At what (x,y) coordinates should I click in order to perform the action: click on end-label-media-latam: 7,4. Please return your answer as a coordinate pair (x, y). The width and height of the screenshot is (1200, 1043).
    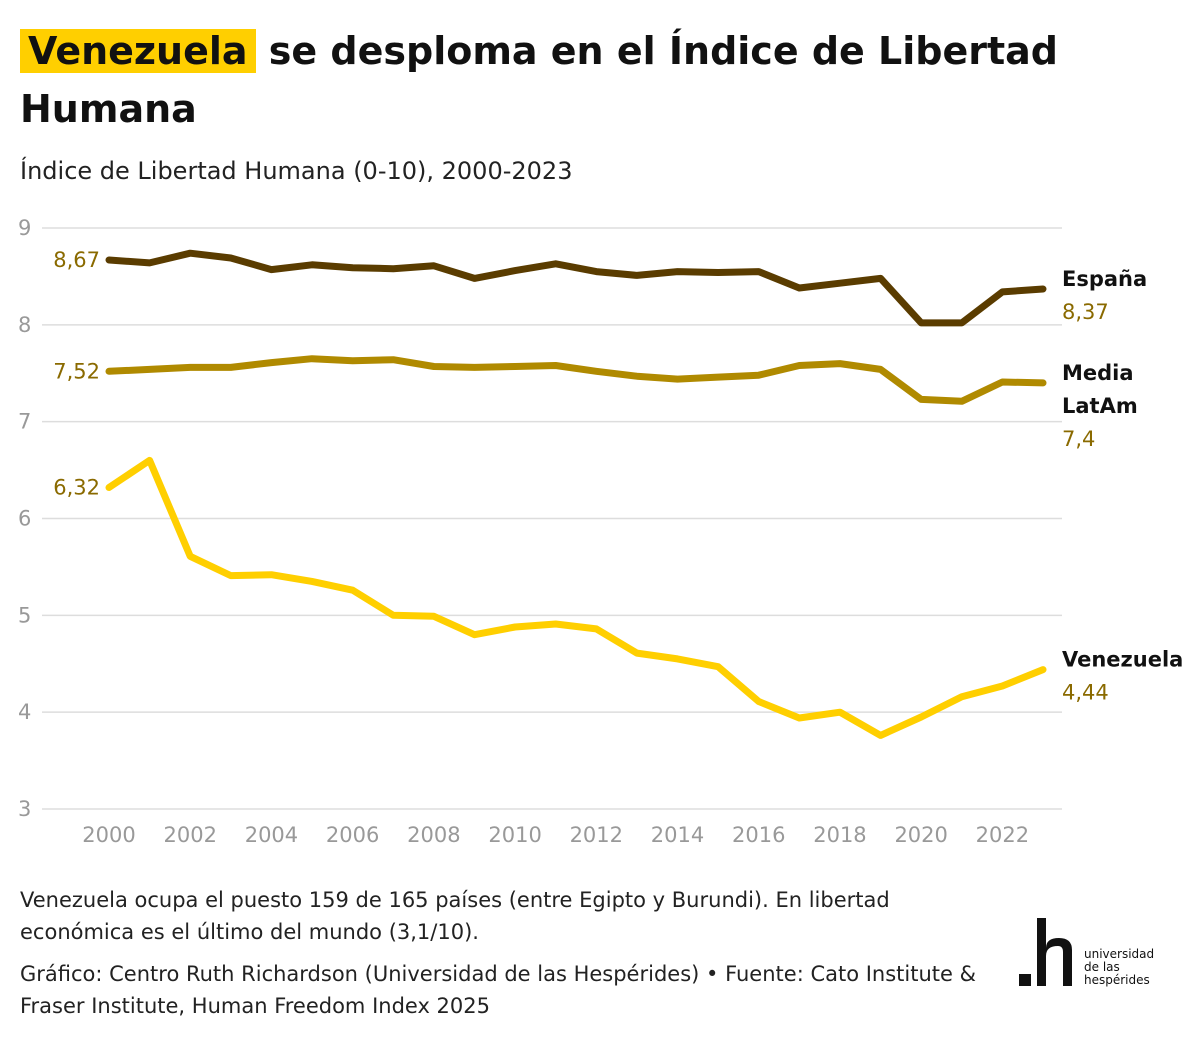
    Looking at the image, I should click on (1078, 439).